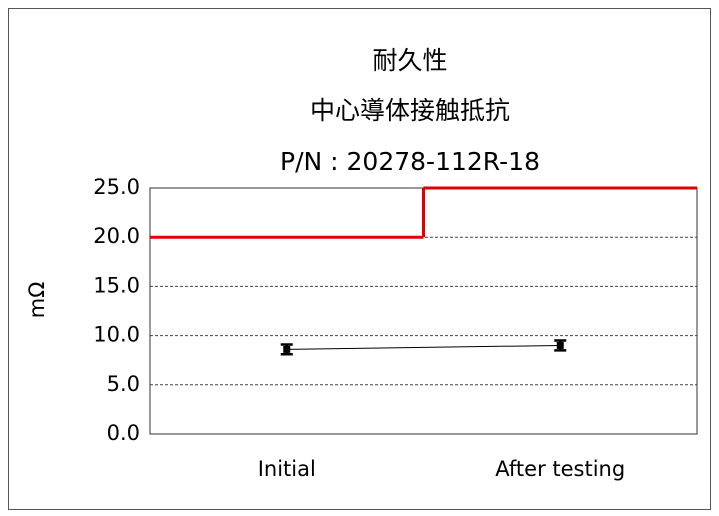 The width and height of the screenshot is (719, 516). What do you see at coordinates (410, 161) in the screenshot?
I see `chart-title: P/N : 20278-112R-18` at bounding box center [410, 161].